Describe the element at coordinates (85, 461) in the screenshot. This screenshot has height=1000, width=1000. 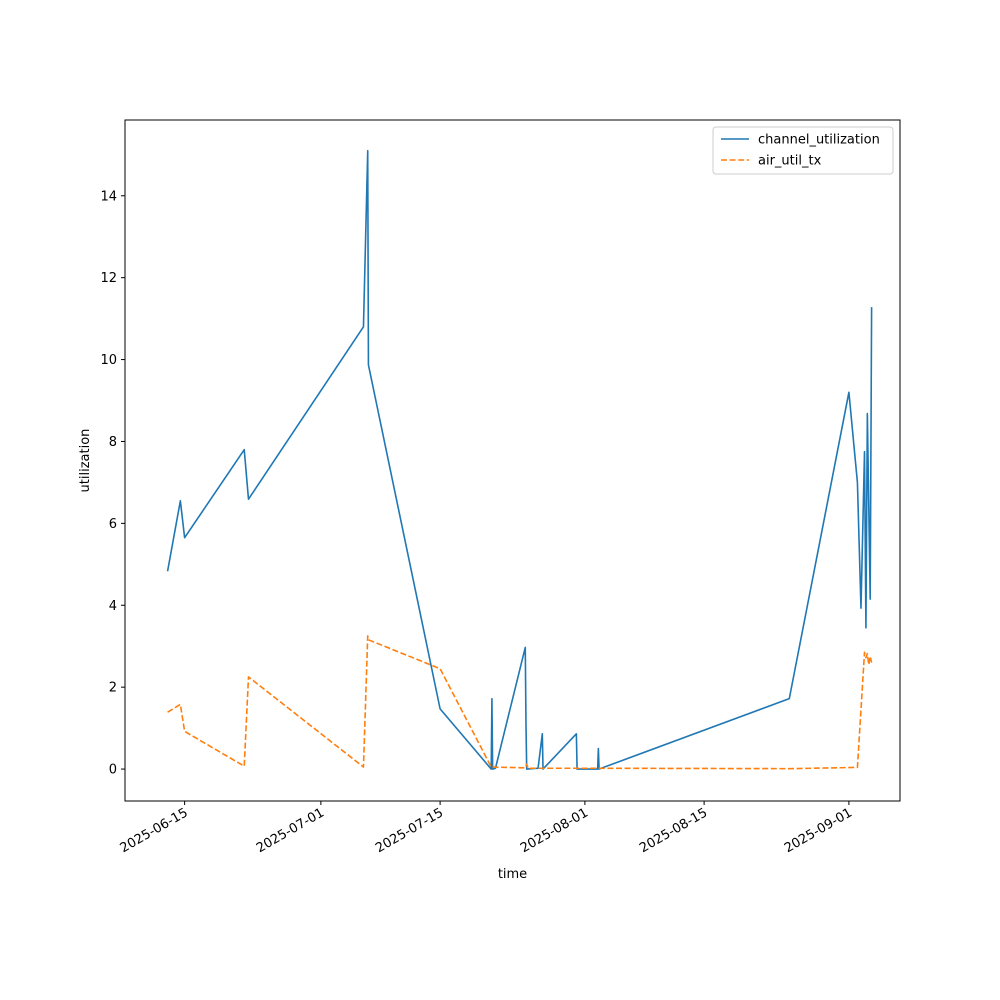
I see `y-axis-label: utilization` at that location.